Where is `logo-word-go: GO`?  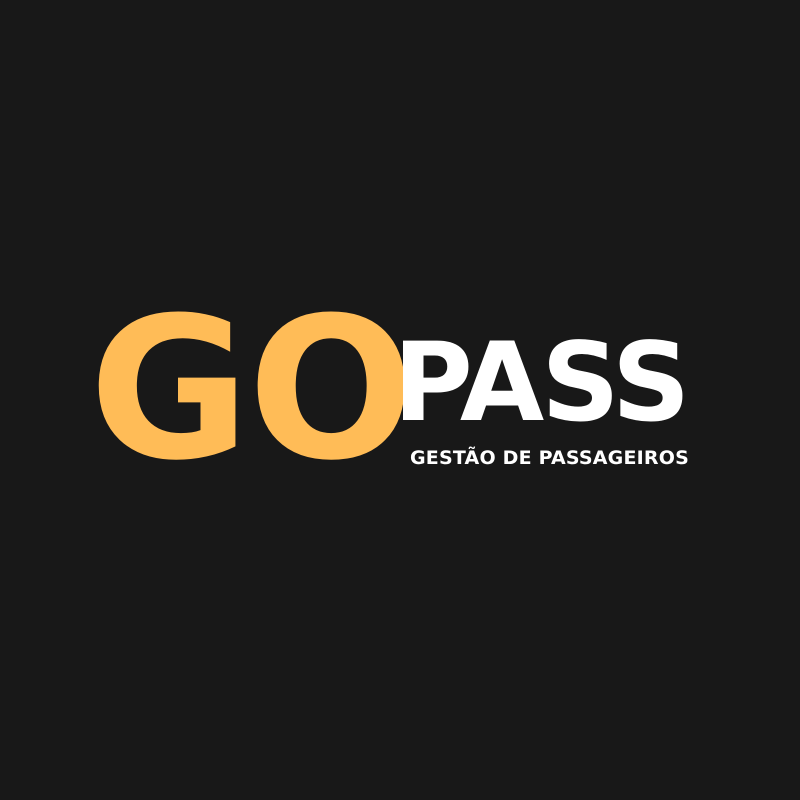
logo-word-go: GO is located at coordinates (251, 390).